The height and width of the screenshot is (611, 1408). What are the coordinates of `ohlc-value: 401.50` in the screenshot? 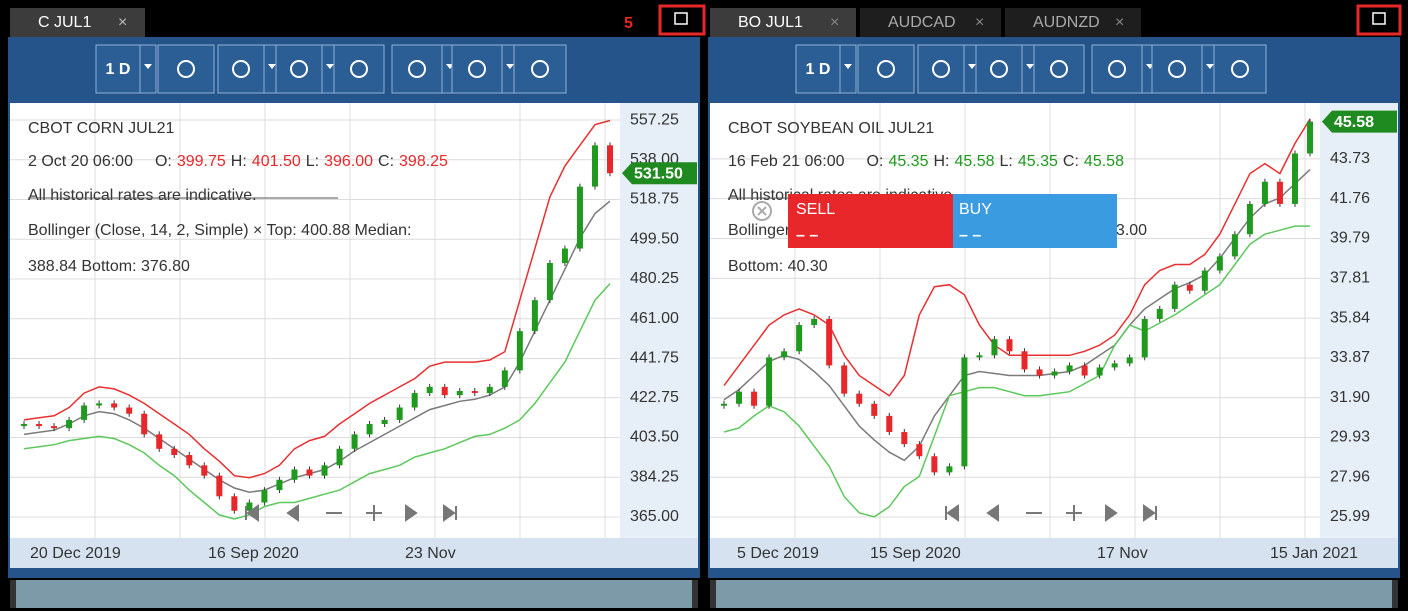 It's located at (276, 161).